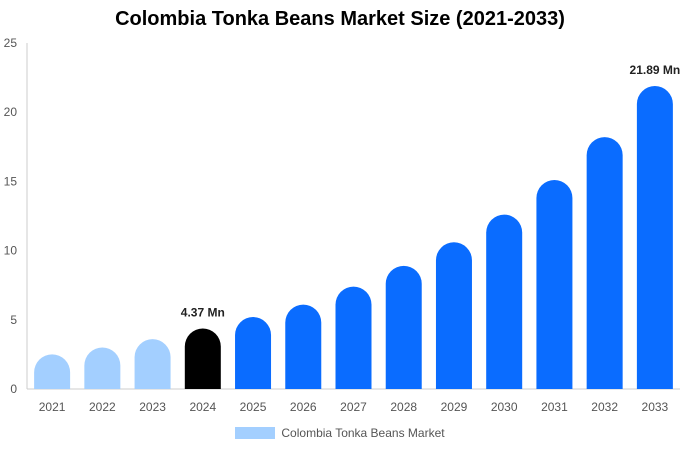  I want to click on y-tick-label: 5, so click(13, 320).